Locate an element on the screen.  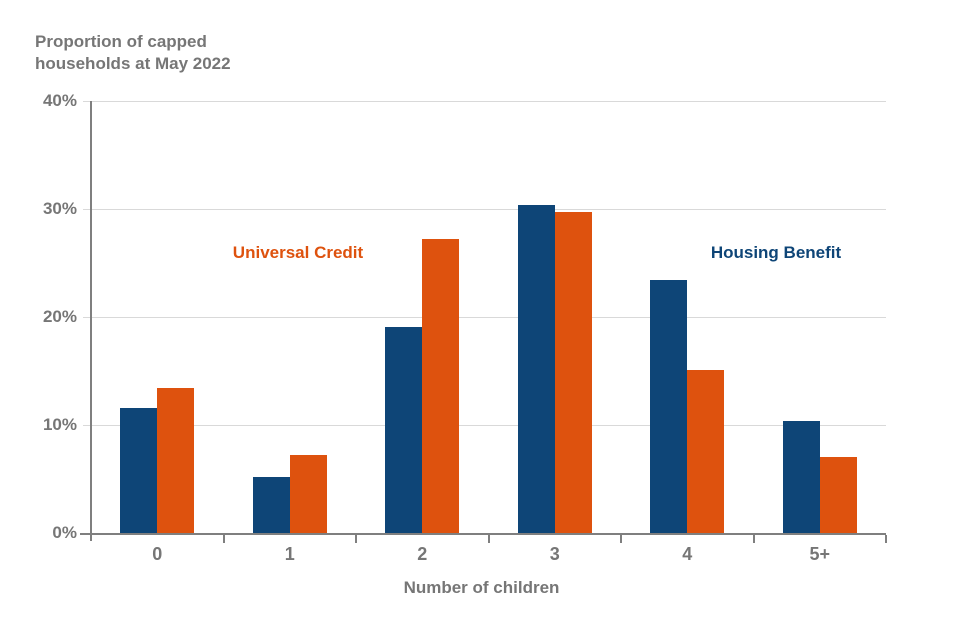
series-label-housing-benefit: Housing Benefit is located at coordinates (776, 252).